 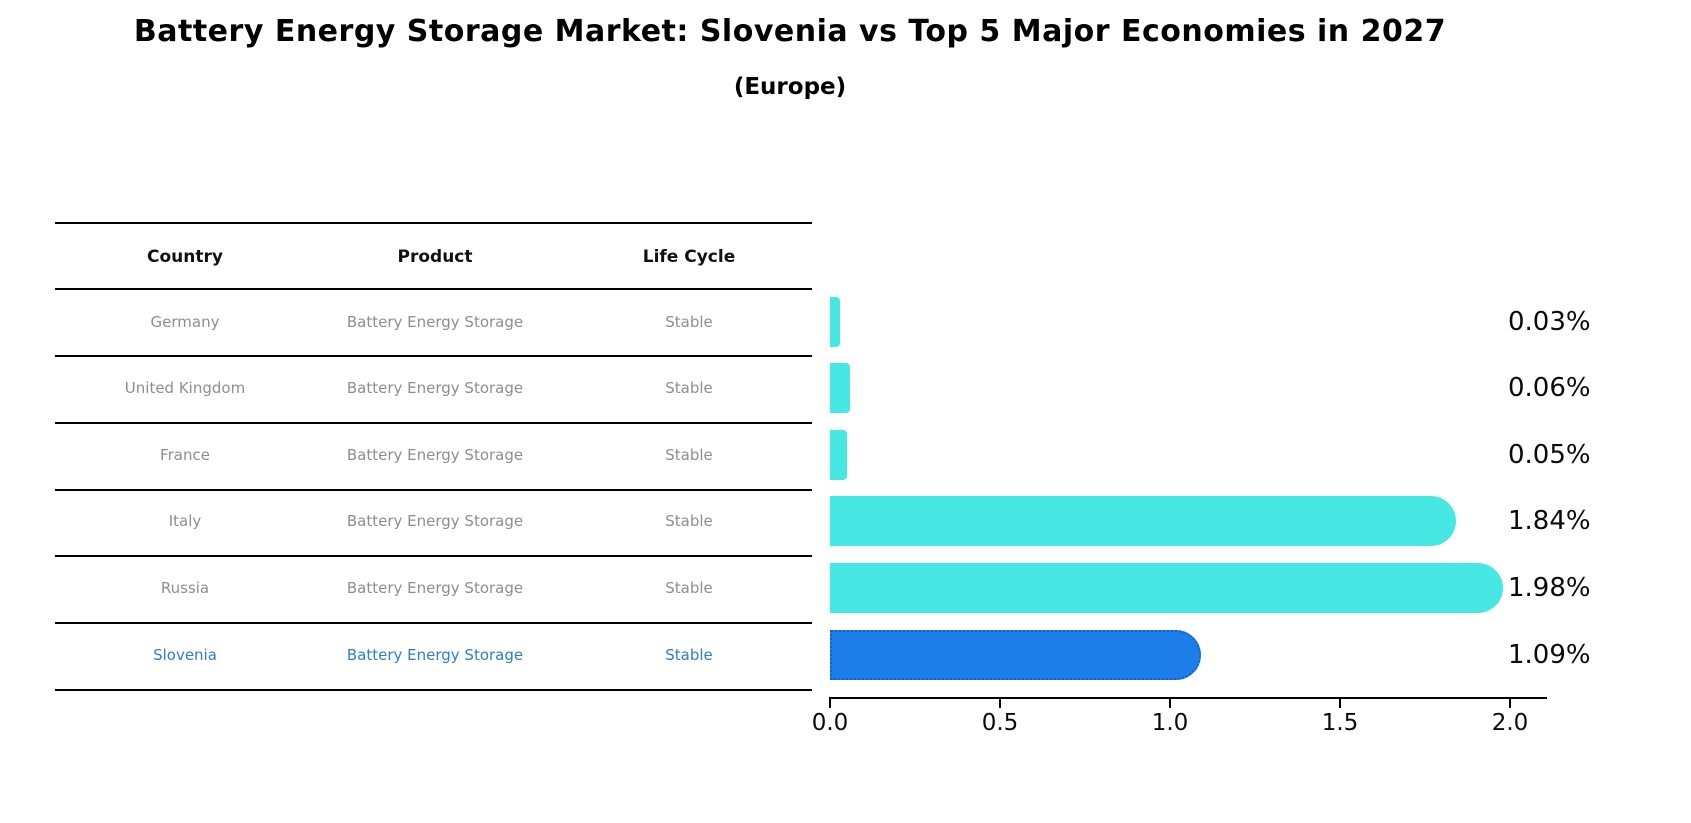 What do you see at coordinates (1549, 455) in the screenshot?
I see `value-label: 0.05%` at bounding box center [1549, 455].